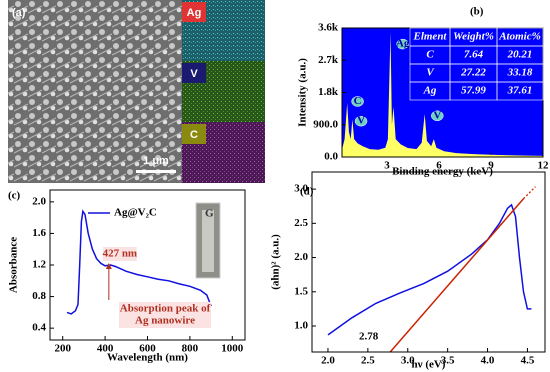  Describe the element at coordinates (528, 361) in the screenshot. I see `x-tick-label: 4.5` at that location.